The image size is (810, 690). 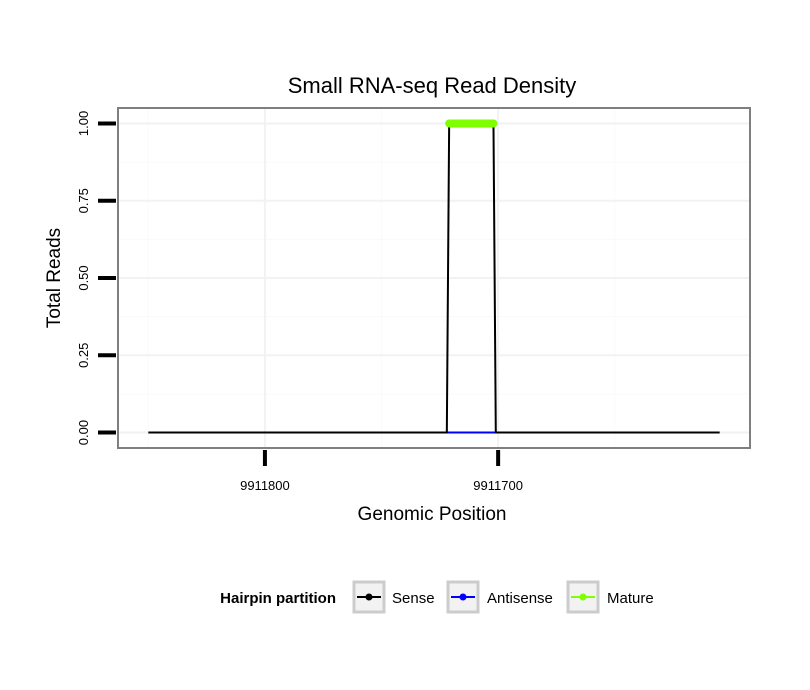 I want to click on y-axis-title: Total Reads, so click(x=54, y=278).